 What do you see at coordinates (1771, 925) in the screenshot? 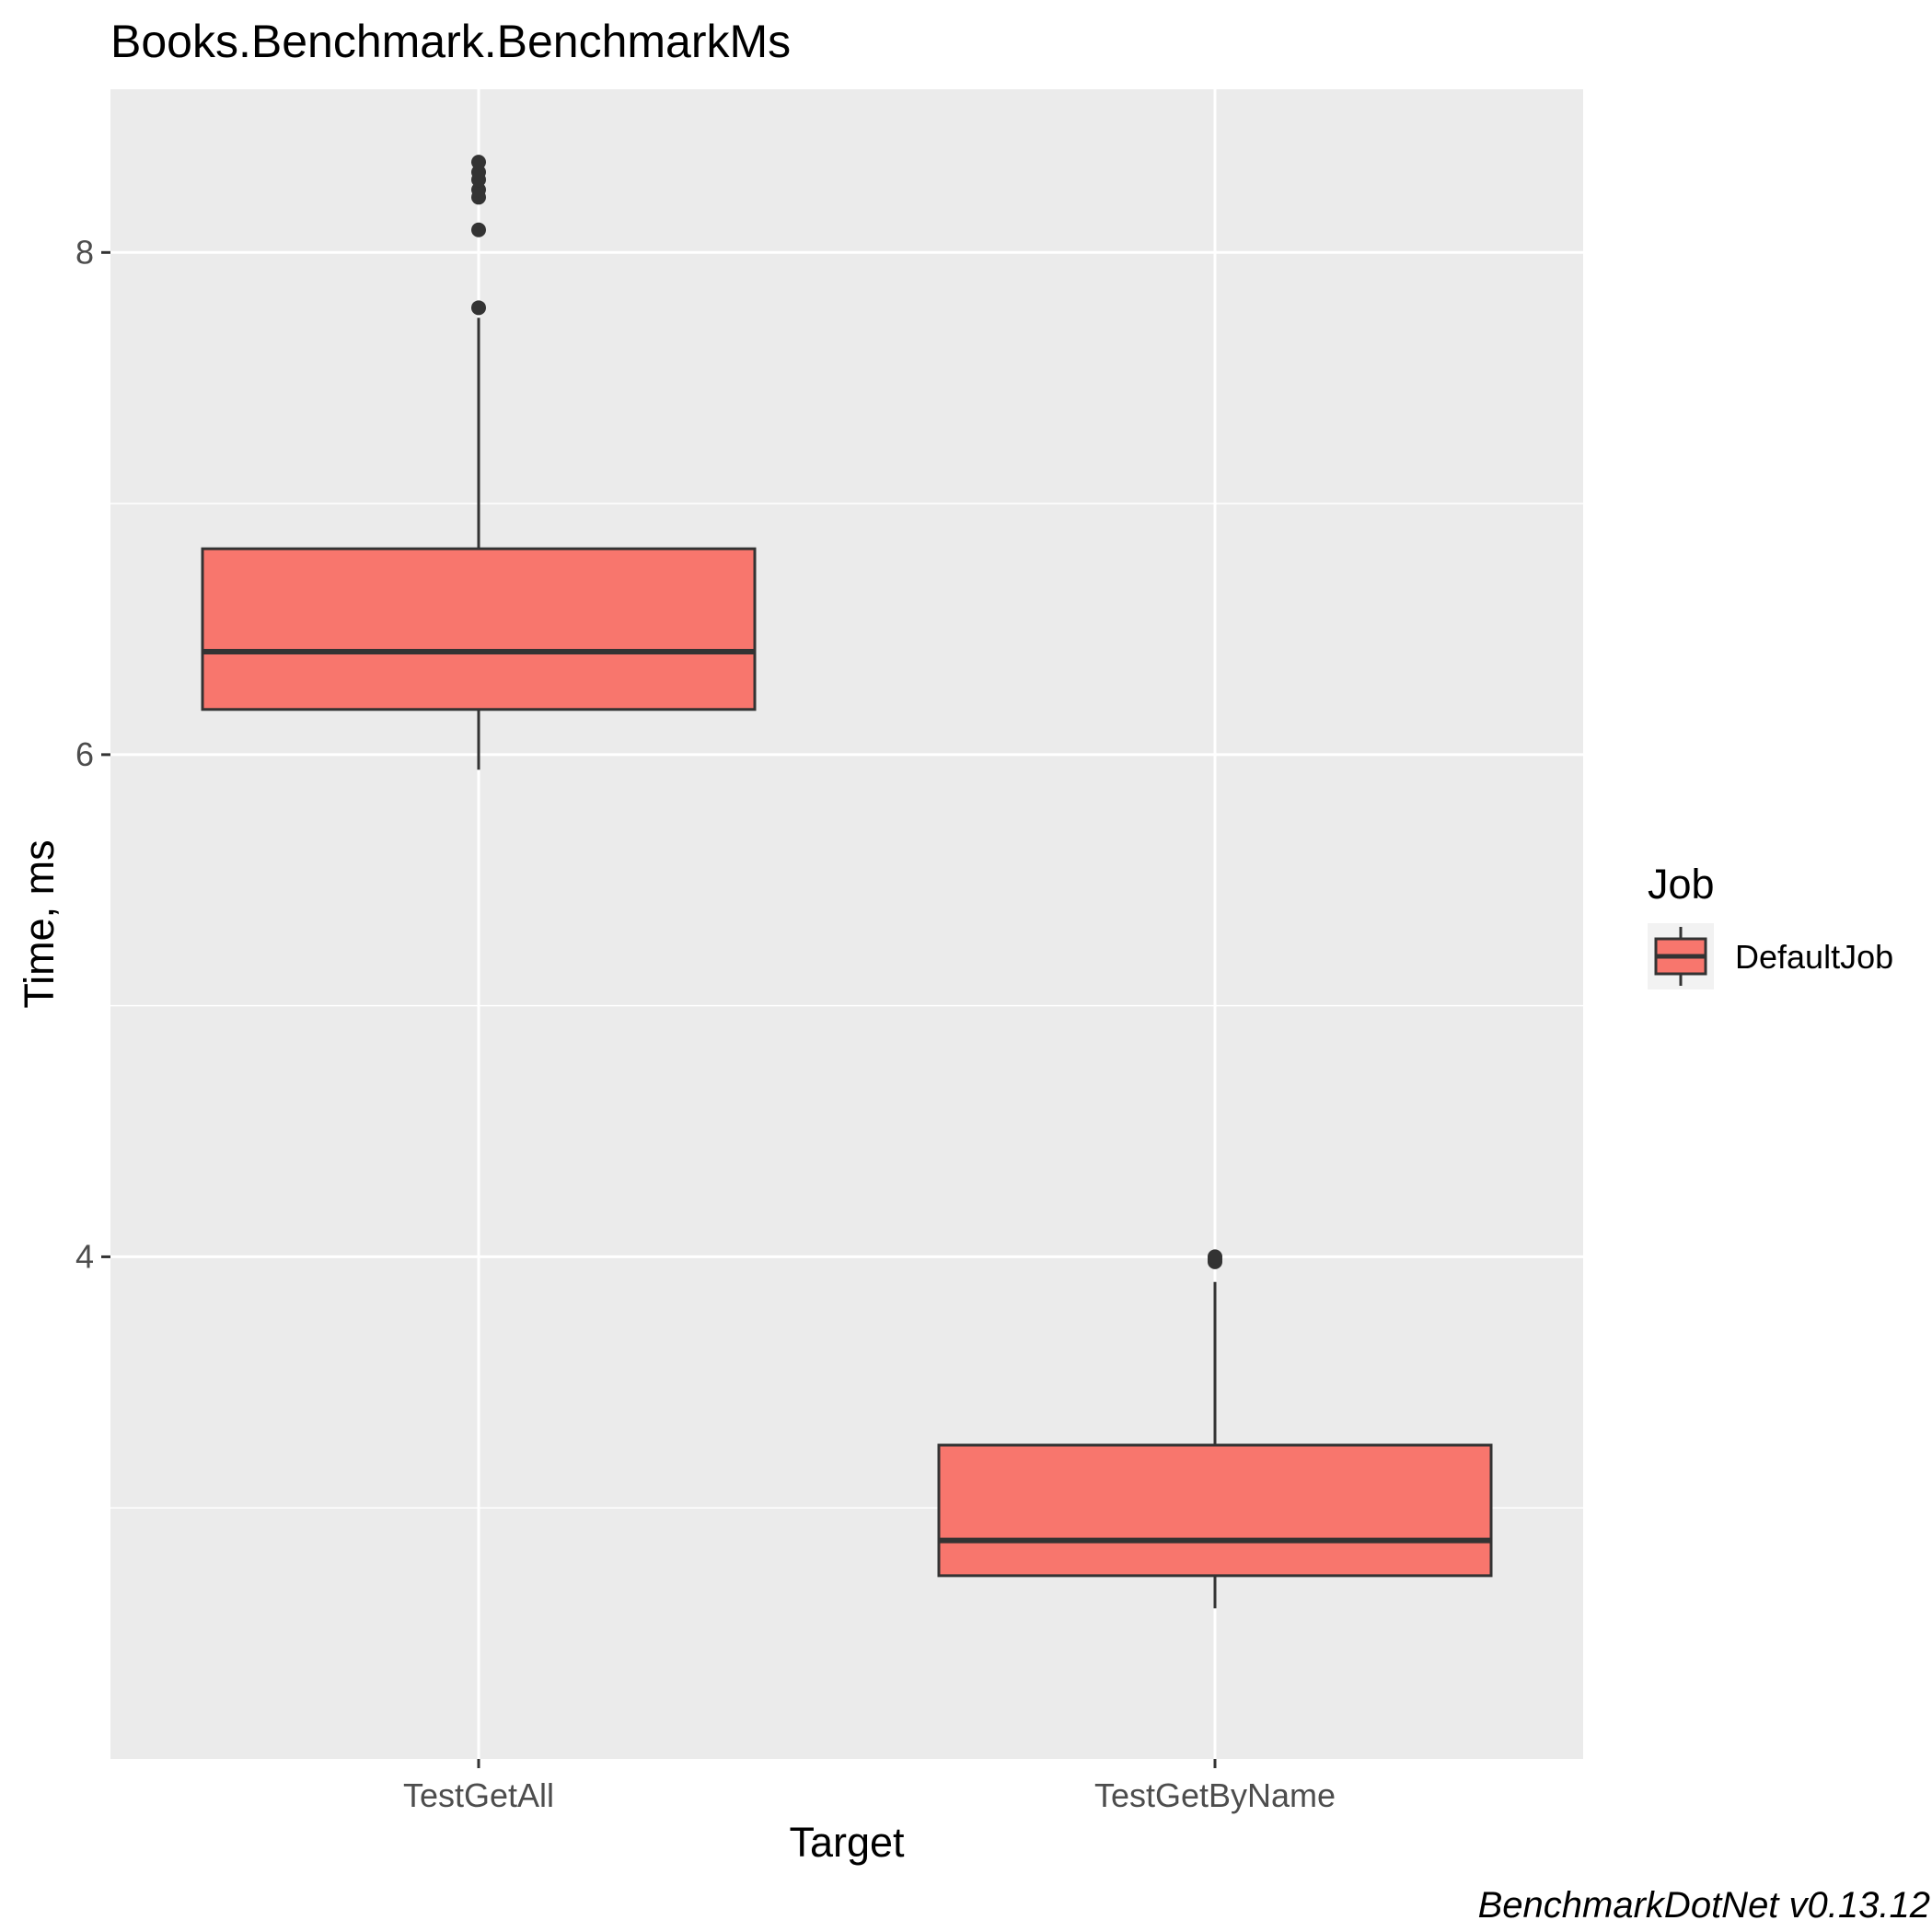
I see `legend: Job DefaultJob` at bounding box center [1771, 925].